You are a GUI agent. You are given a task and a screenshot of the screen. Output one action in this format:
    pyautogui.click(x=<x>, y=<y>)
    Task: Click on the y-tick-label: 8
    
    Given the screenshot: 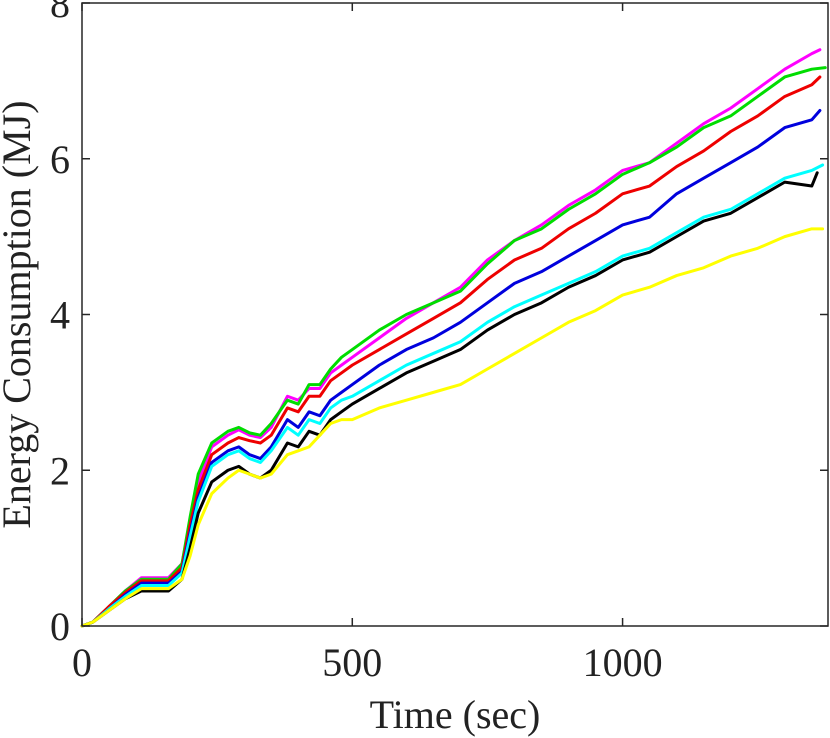 What is the action you would take?
    pyautogui.click(x=60, y=13)
    